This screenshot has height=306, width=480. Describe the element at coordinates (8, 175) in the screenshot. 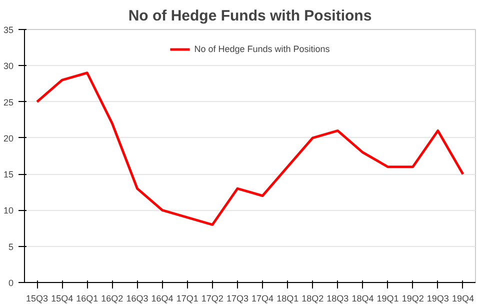

I see `y-tick-label: 15` at that location.